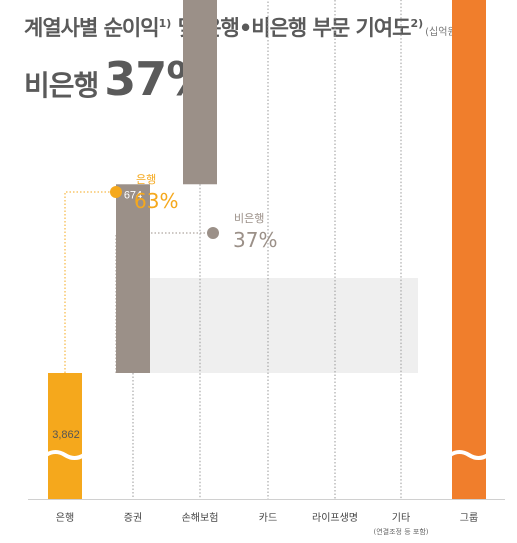  Describe the element at coordinates (116, 192) in the screenshot. I see `bank-legend-marker` at that location.